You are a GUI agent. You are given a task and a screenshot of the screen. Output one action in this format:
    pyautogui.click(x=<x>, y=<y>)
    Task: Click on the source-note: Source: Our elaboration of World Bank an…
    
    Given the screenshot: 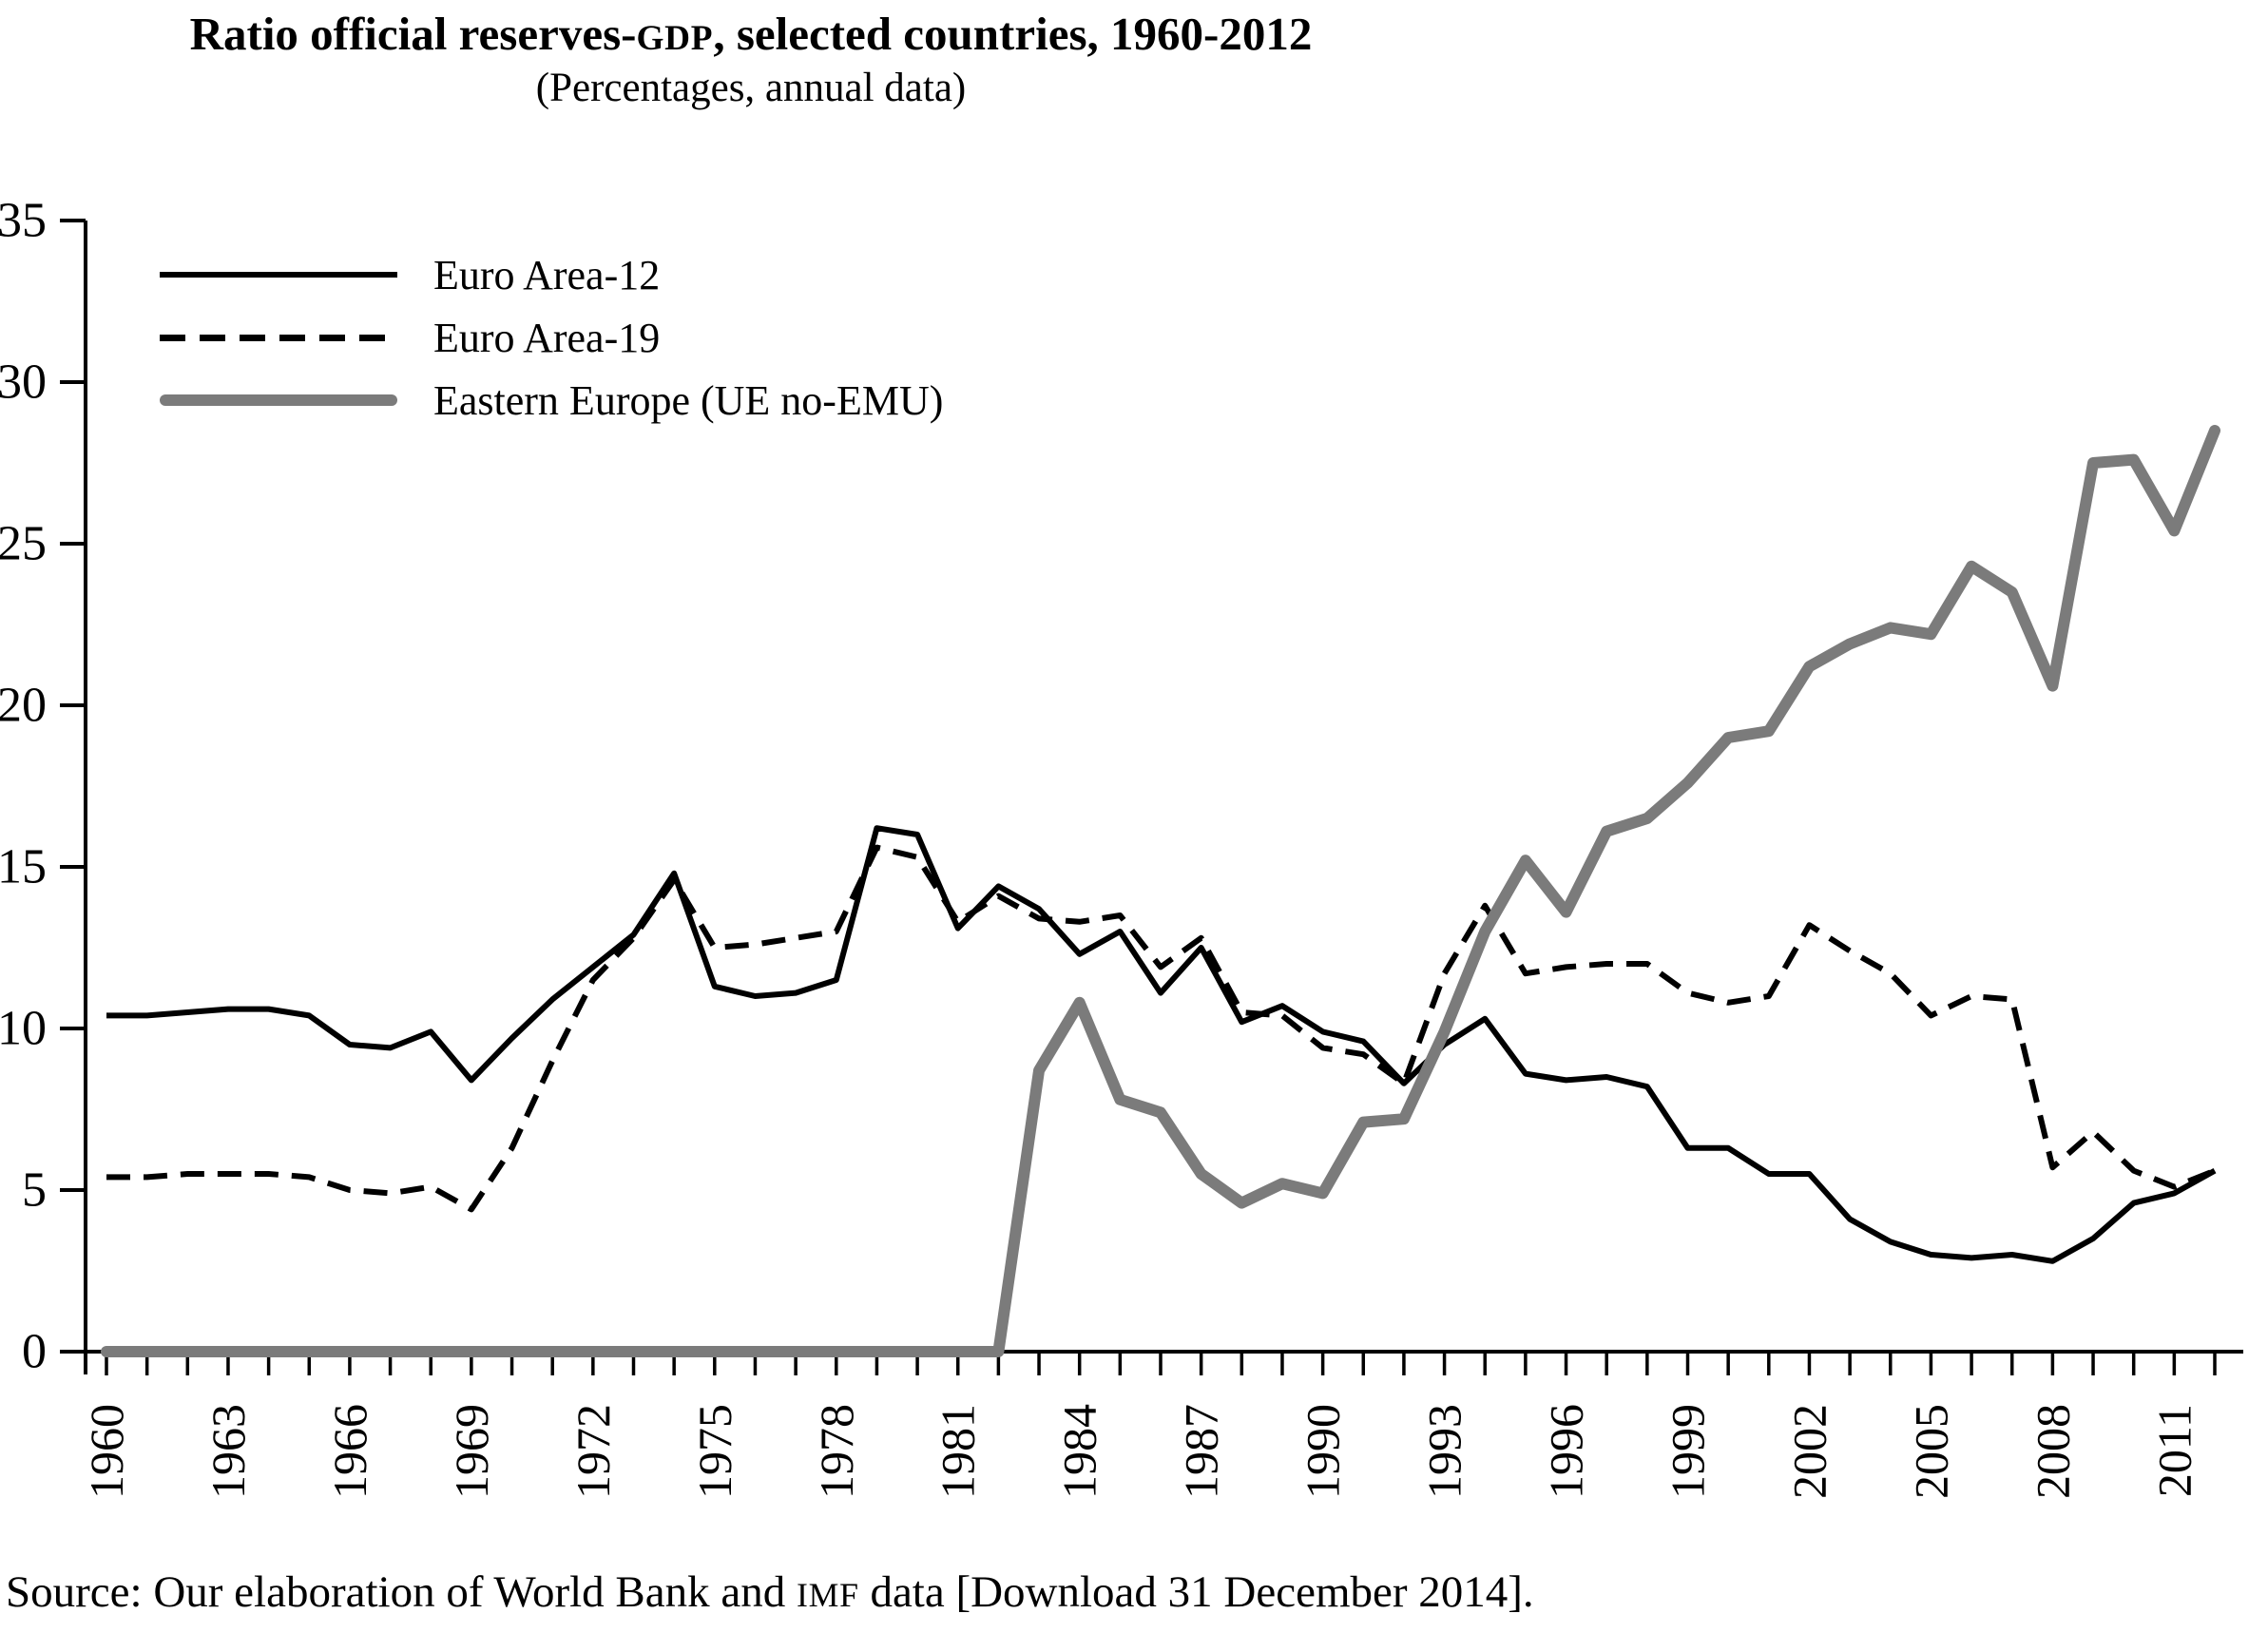 What is the action you would take?
    pyautogui.click(x=770, y=1592)
    